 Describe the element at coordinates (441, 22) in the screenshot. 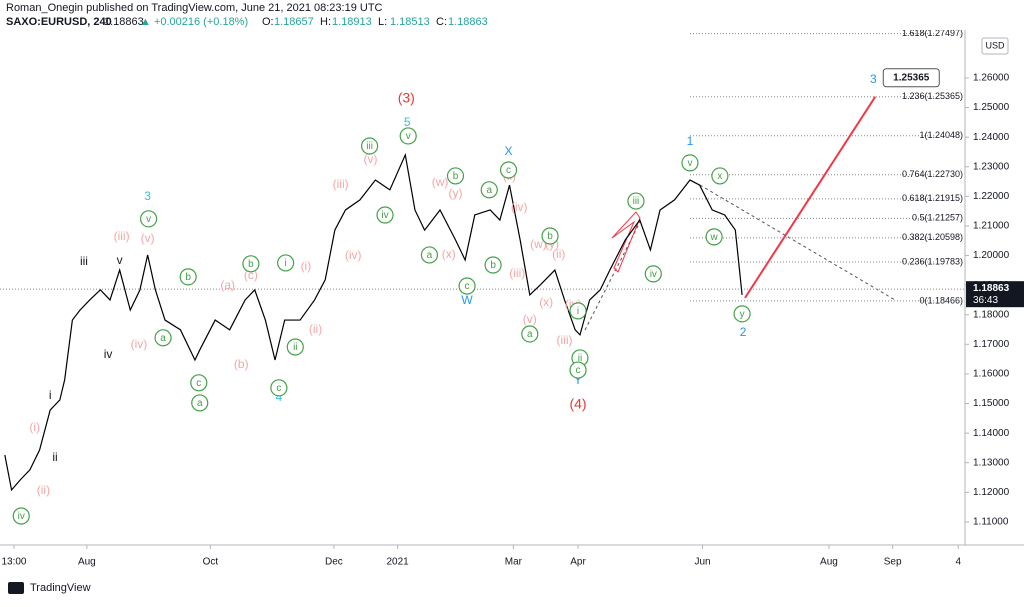

I see `ohlc-key: C:` at that location.